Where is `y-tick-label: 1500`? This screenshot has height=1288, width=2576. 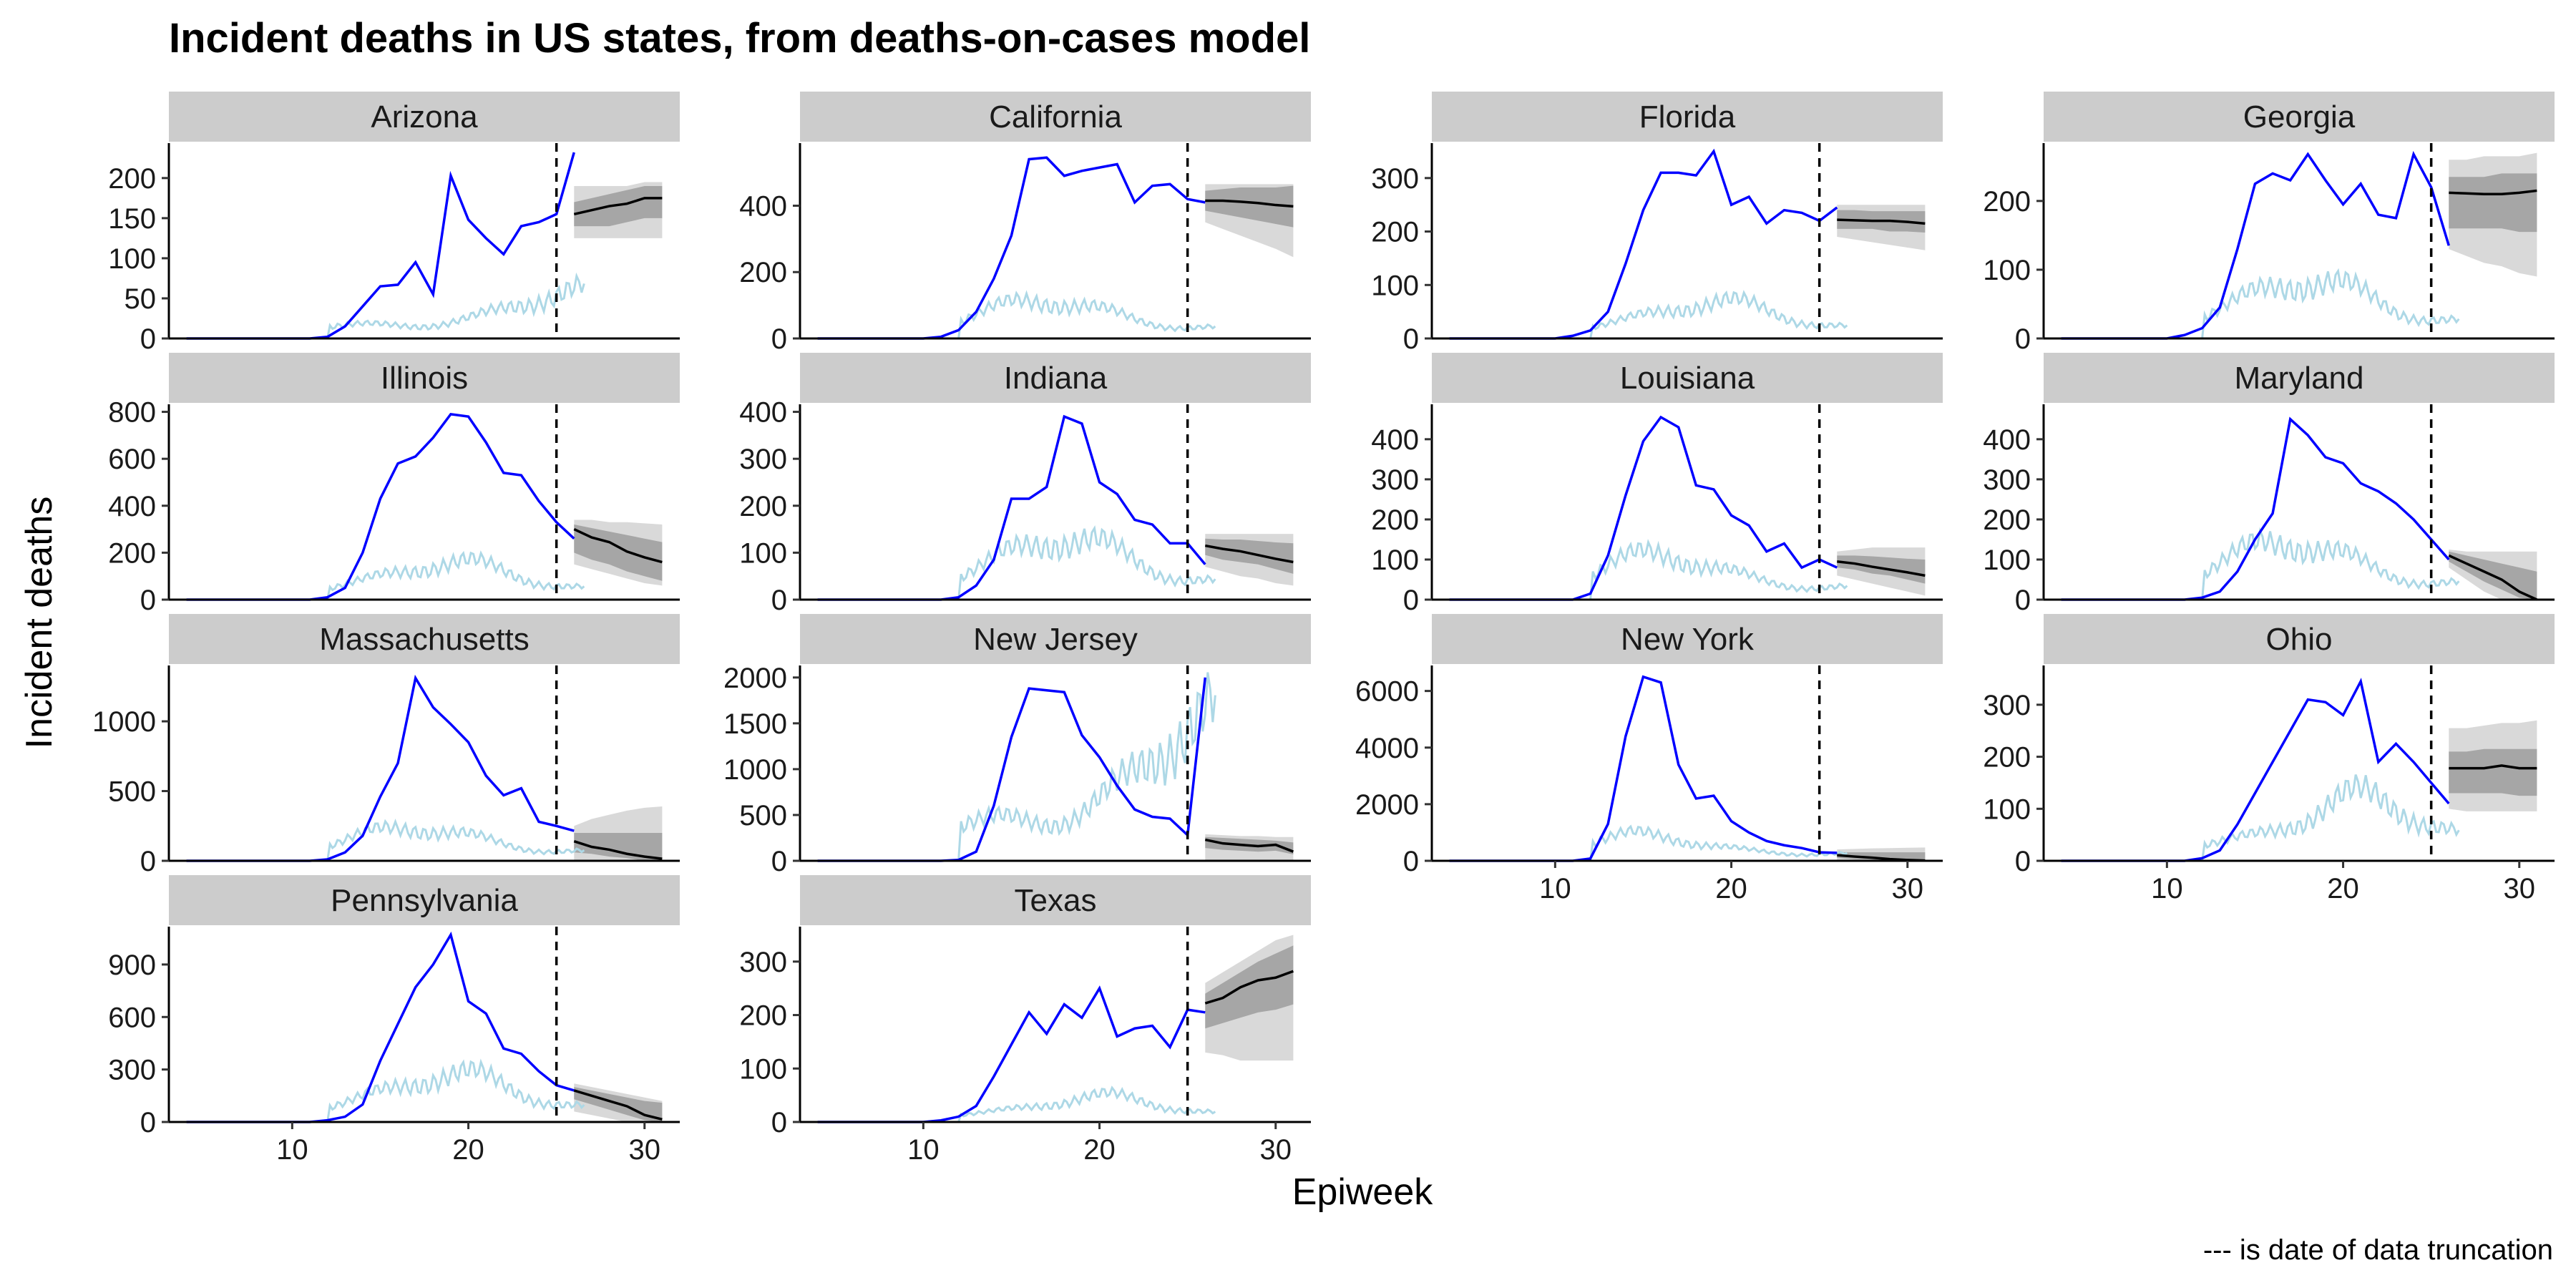 y-tick-label: 1500 is located at coordinates (755, 724).